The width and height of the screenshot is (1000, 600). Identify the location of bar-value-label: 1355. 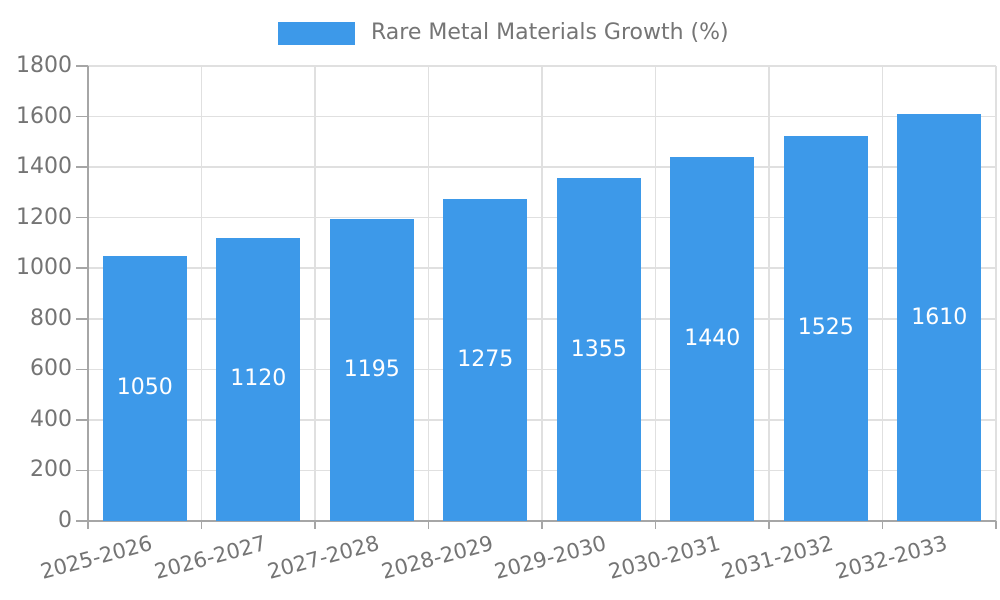
(598, 349).